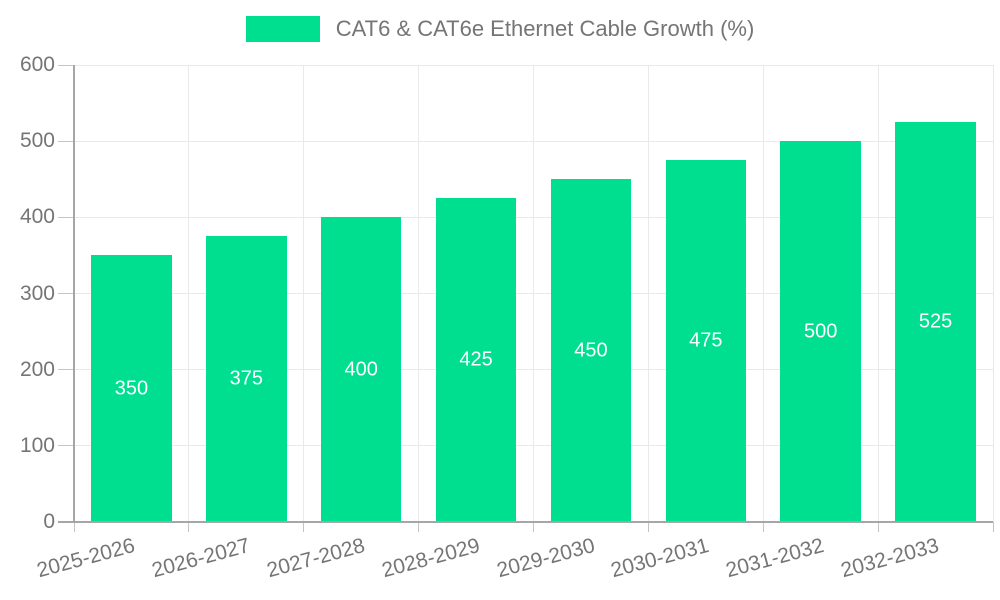  Describe the element at coordinates (282, 29) in the screenshot. I see `legend-swatch` at that location.